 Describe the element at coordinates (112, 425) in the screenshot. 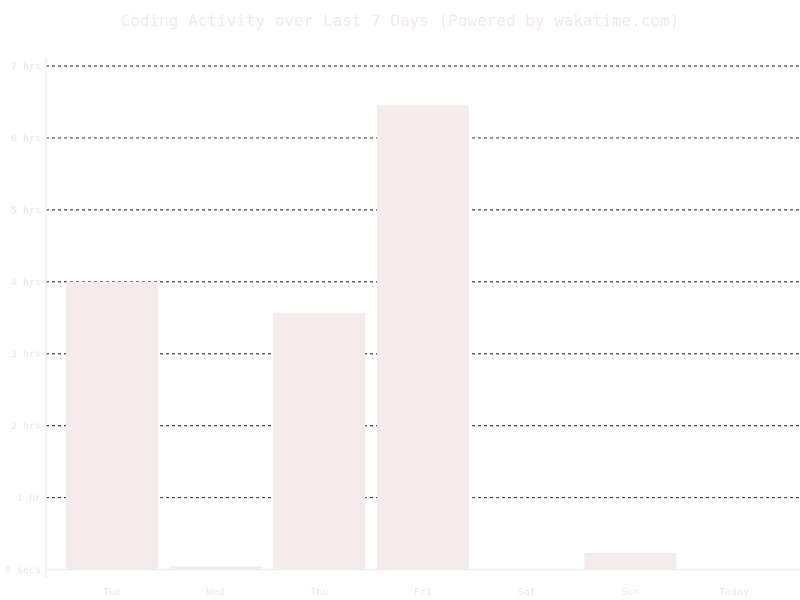

I see `bar-tue` at that location.